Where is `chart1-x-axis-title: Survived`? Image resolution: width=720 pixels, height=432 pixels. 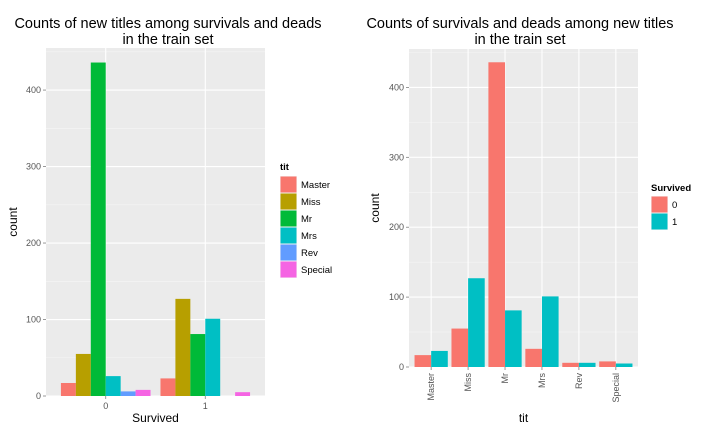 chart1-x-axis-title: Survived is located at coordinates (155, 418).